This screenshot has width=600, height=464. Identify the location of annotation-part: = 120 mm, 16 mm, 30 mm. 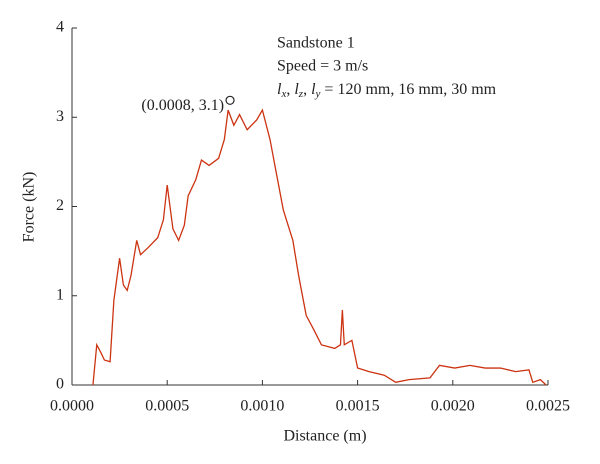
(408, 89).